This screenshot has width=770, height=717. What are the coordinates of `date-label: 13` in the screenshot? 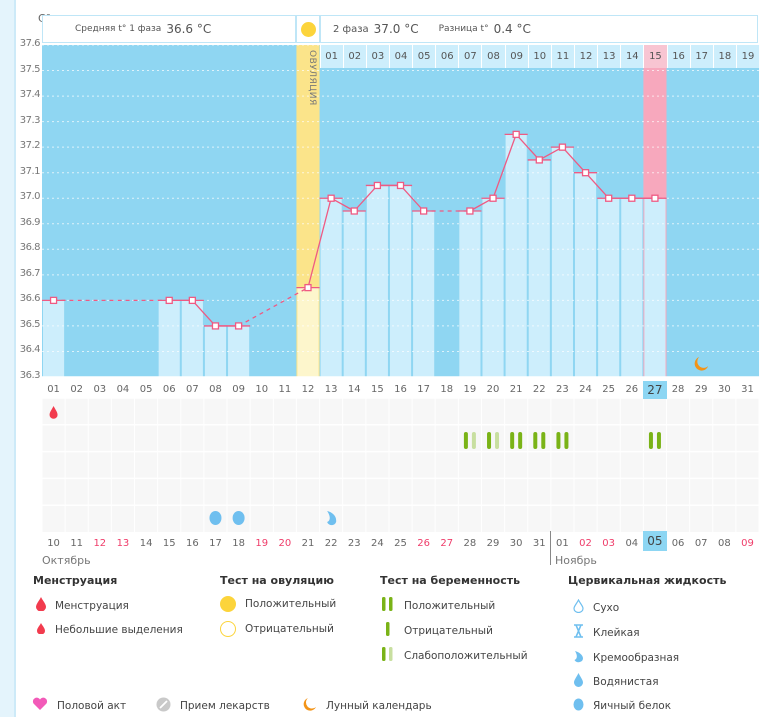 It's located at (123, 543).